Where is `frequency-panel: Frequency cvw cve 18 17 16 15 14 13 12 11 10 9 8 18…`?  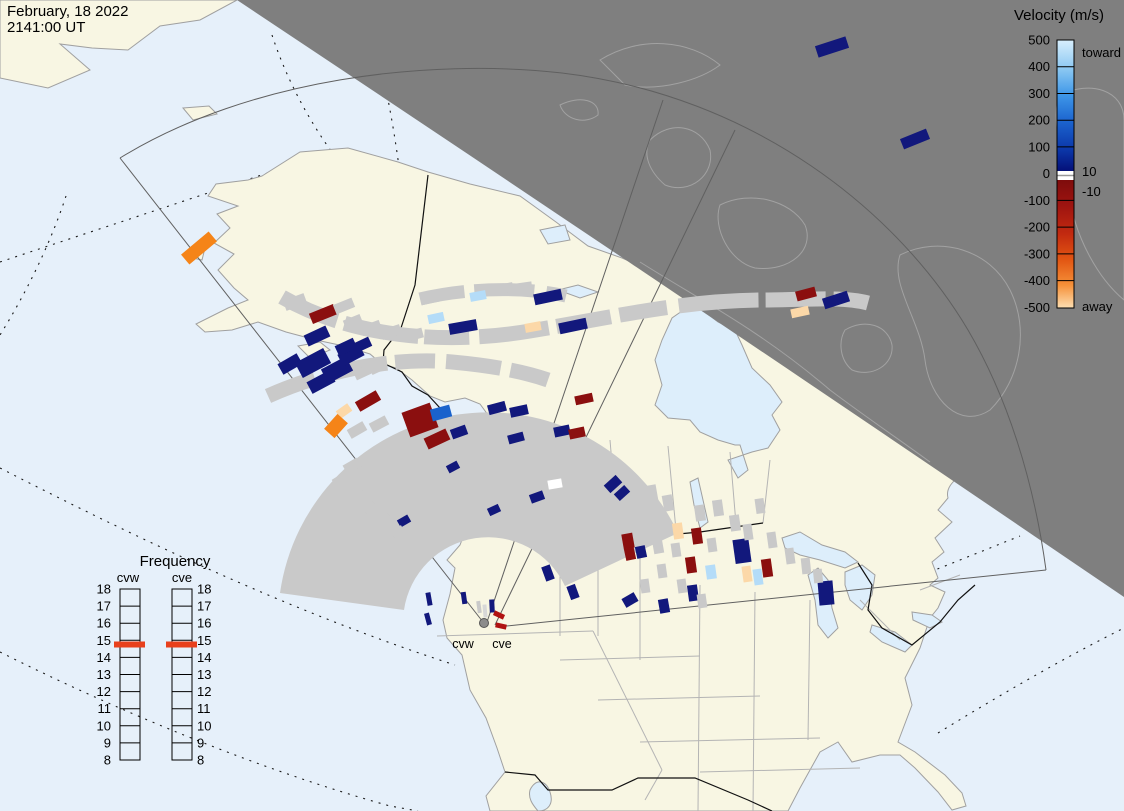
frequency-panel: Frequency cvw cve 18 17 16 15 14 13 12 11 10 9 8 18… is located at coordinates (154, 660).